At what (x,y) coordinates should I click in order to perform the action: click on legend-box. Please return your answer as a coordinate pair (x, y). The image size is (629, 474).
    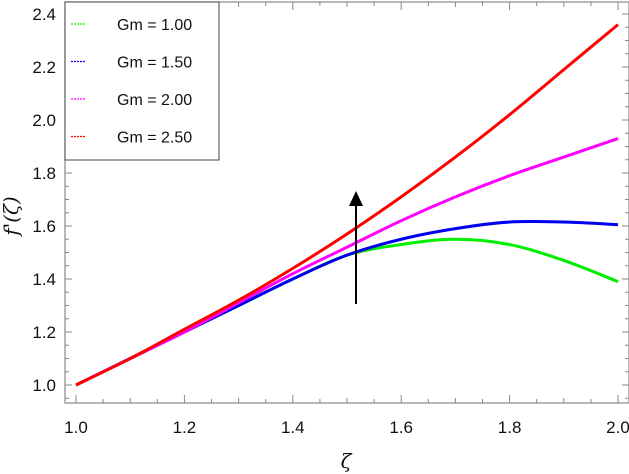
    Looking at the image, I should click on (142, 81).